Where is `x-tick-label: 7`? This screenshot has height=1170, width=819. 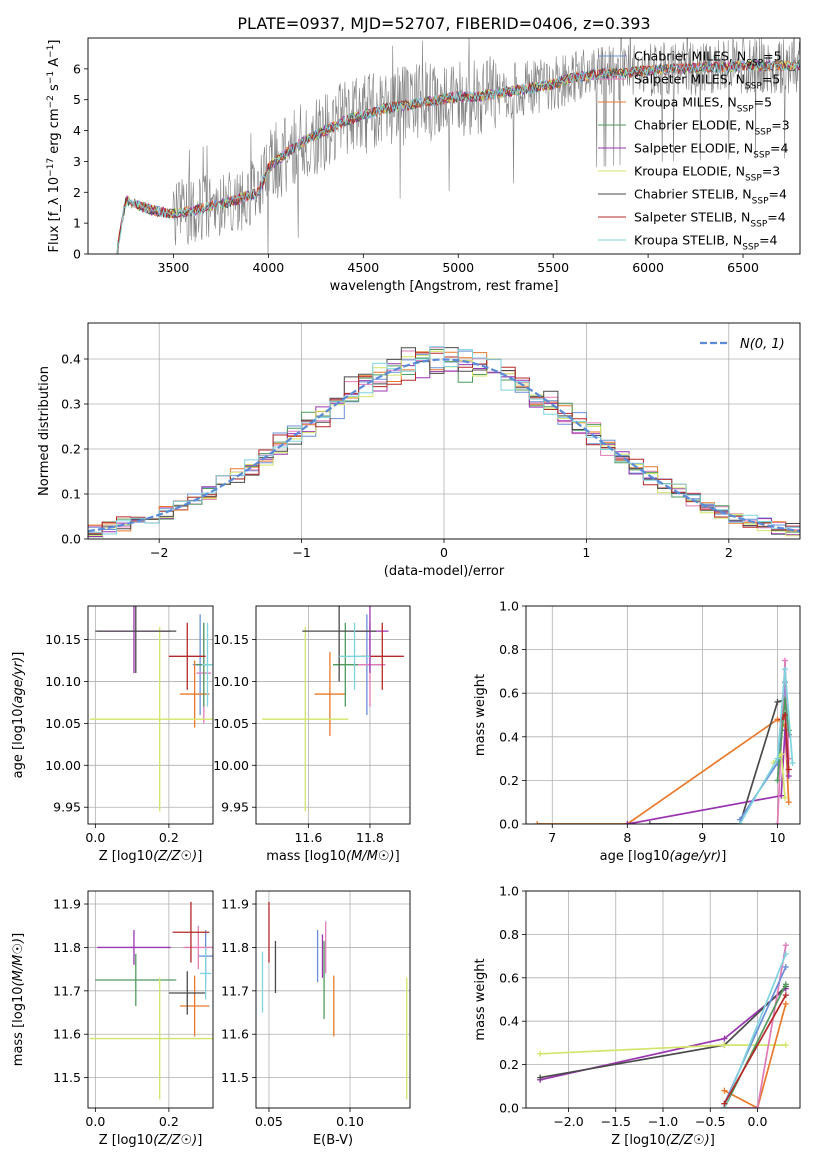
x-tick-label: 7 is located at coordinates (552, 837).